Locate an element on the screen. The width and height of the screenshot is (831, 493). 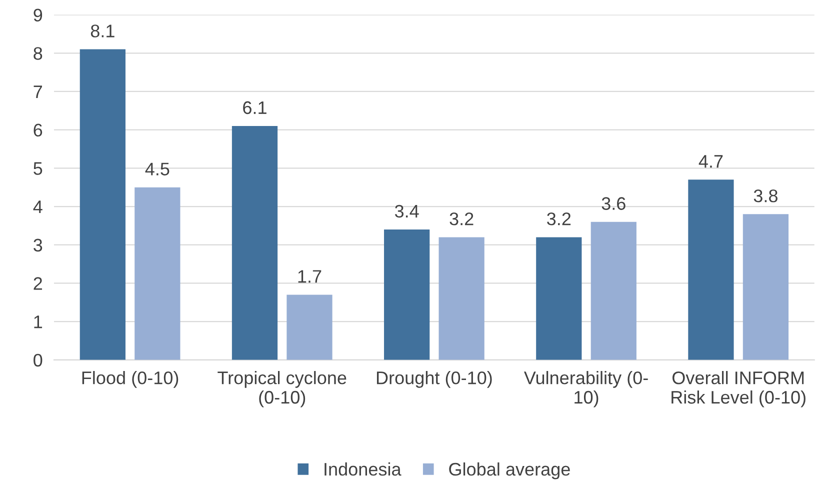
x-tick-label: Overall INFORM Risk Level (0-10) is located at coordinates (739, 389).